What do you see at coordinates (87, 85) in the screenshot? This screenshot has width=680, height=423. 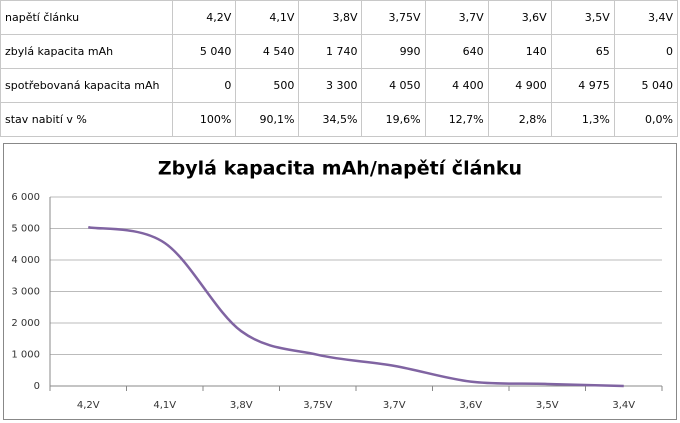 I see `table-cell: spotřebovaná kapacita mAh` at bounding box center [87, 85].